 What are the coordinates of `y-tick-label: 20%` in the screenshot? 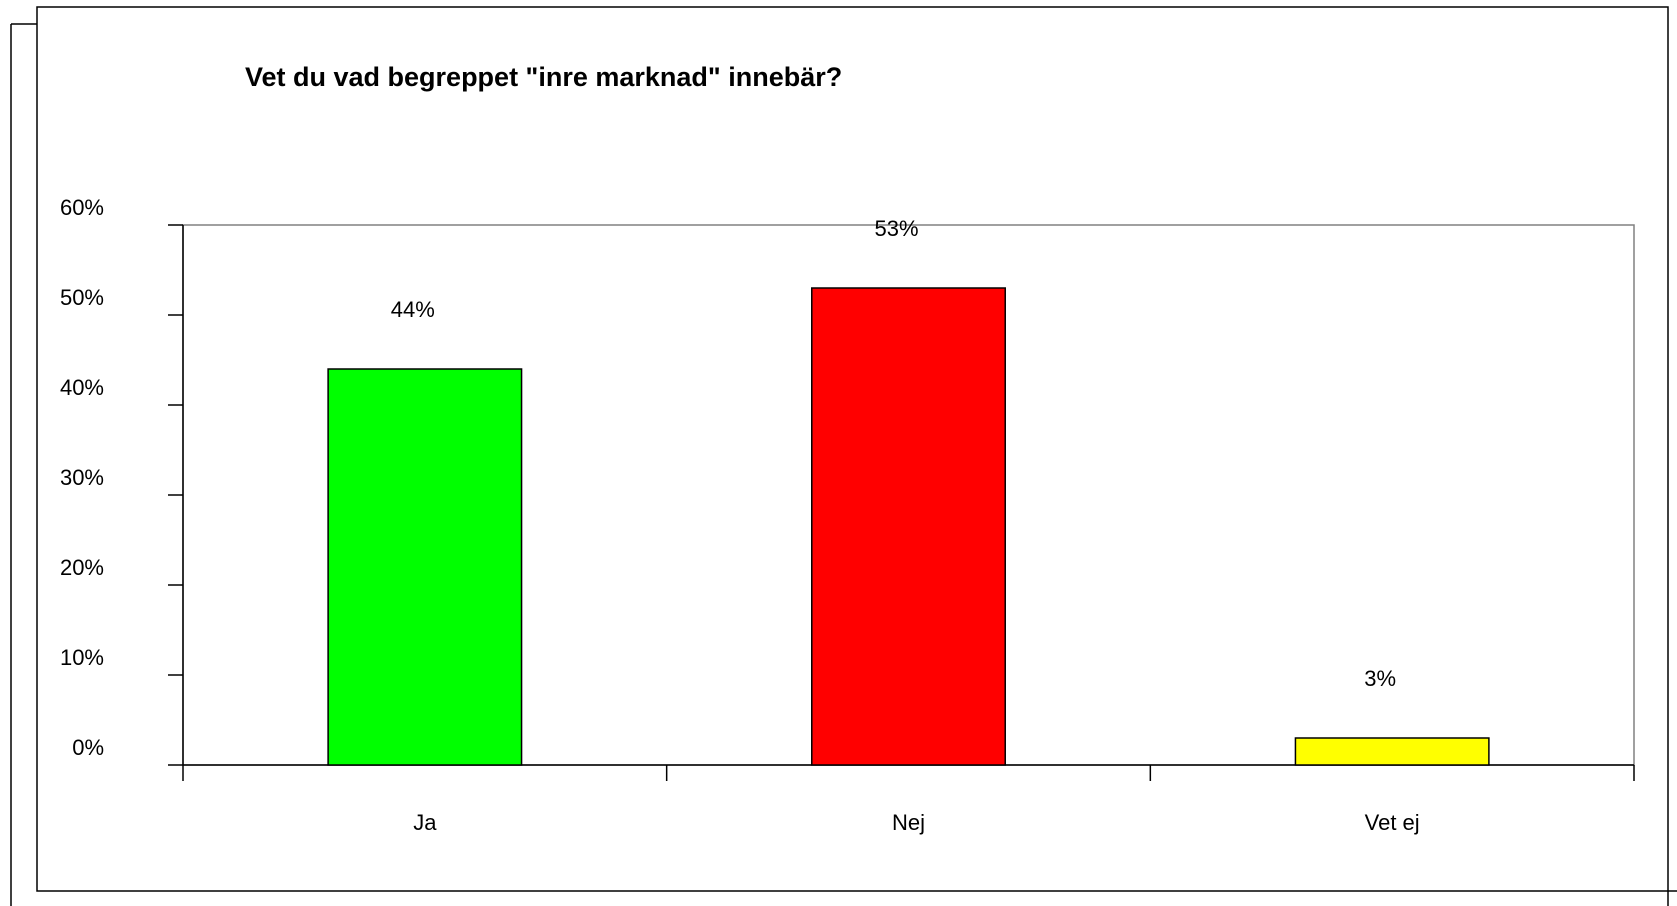 It's located at (82, 567).